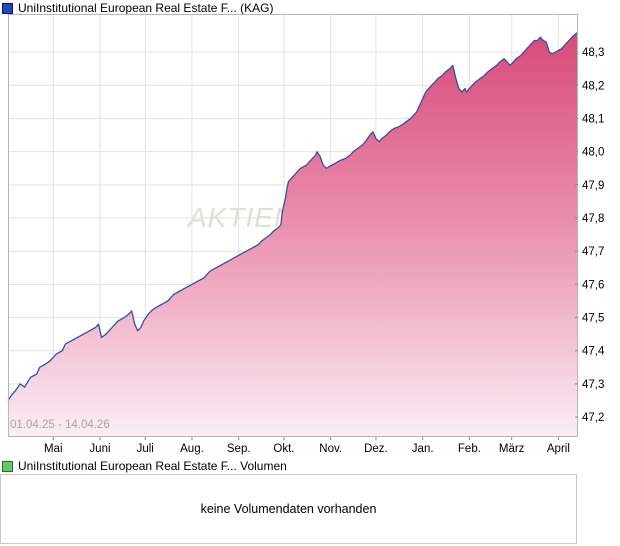 The image size is (620, 546). I want to click on y-tick-label: 48,1, so click(593, 120).